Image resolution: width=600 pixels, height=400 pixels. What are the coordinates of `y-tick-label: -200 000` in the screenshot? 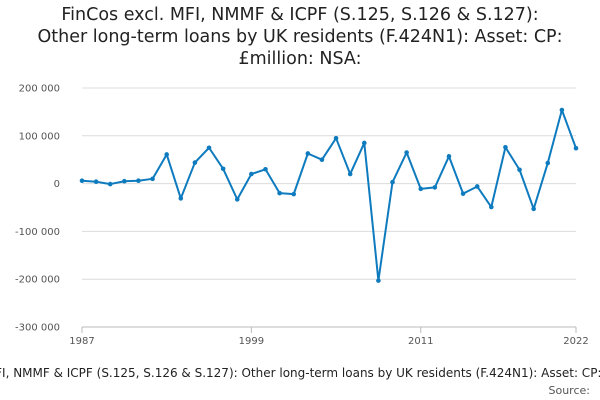 It's located at (37, 280).